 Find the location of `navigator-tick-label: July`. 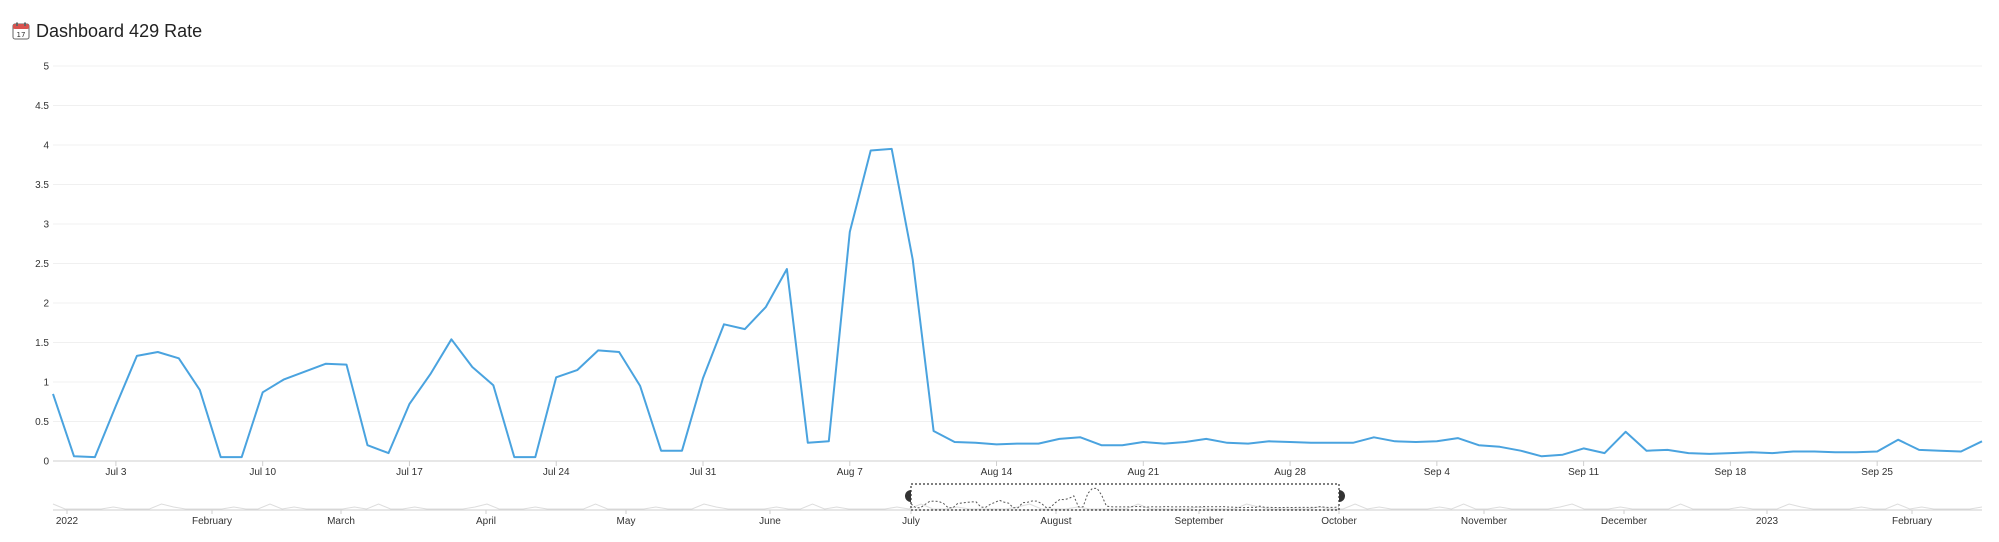

navigator-tick-label: July is located at coordinates (911, 521).